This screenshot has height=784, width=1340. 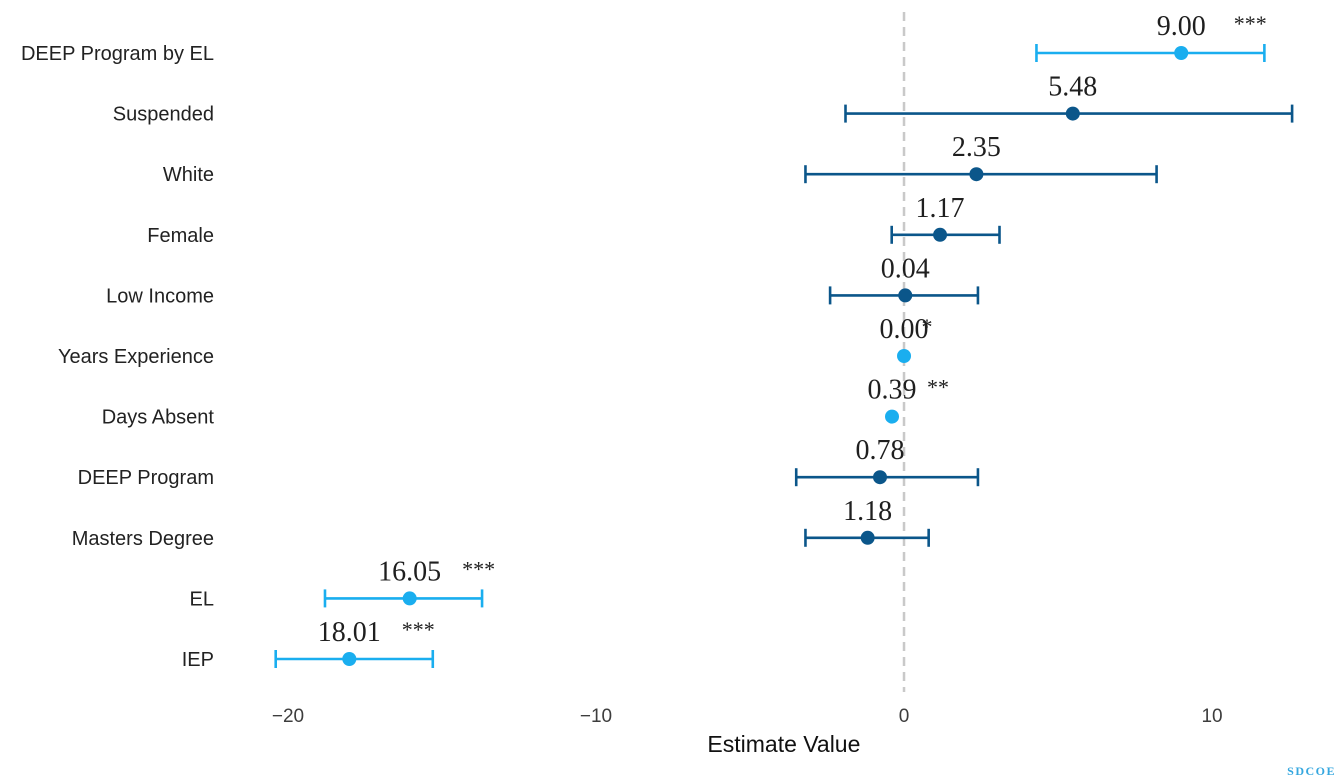 What do you see at coordinates (288, 716) in the screenshot?
I see `x-tick-label: −20` at bounding box center [288, 716].